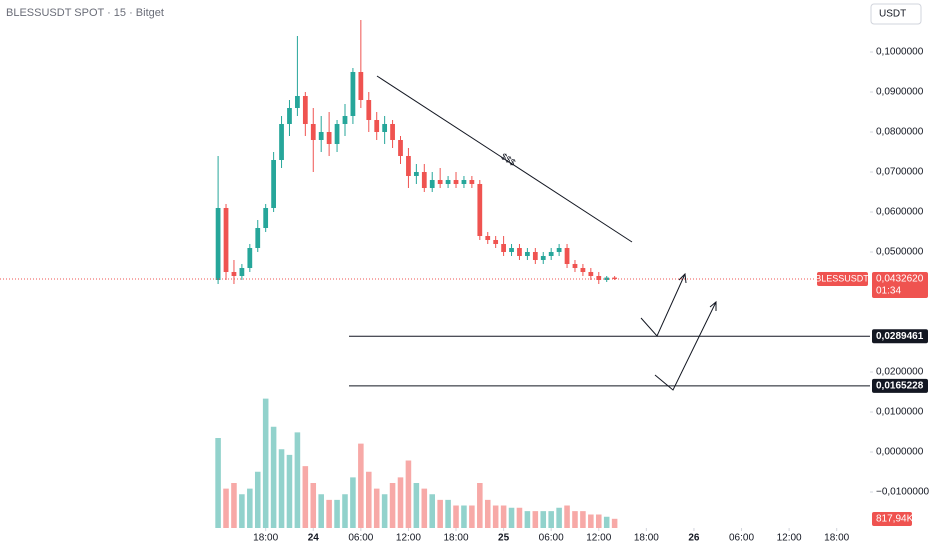  I want to click on y-tick-label: −0,0100000, so click(903, 492).